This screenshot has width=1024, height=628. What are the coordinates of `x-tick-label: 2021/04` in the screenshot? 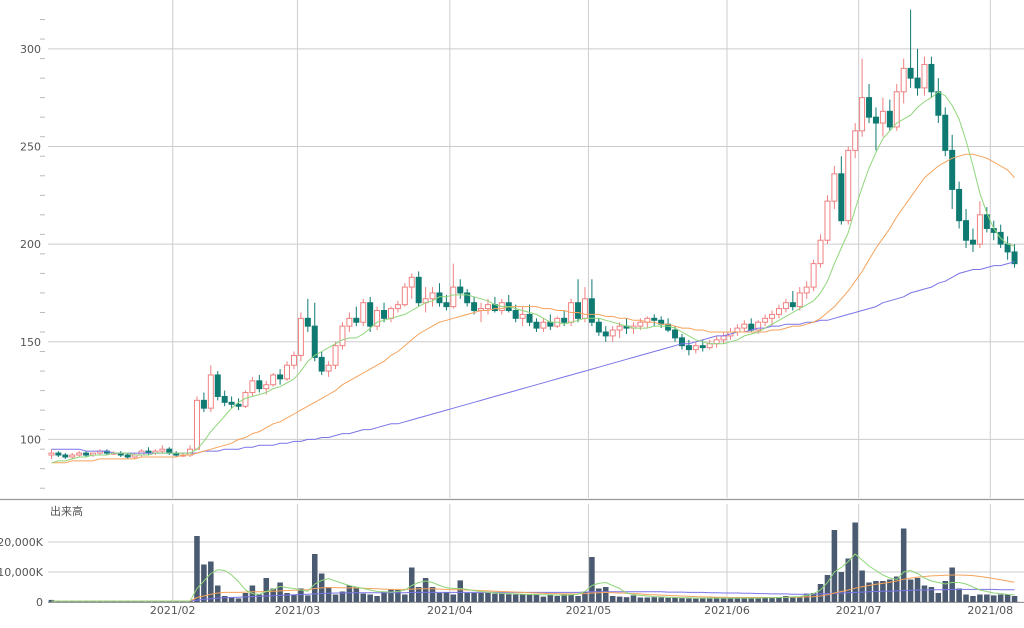 It's located at (450, 610).